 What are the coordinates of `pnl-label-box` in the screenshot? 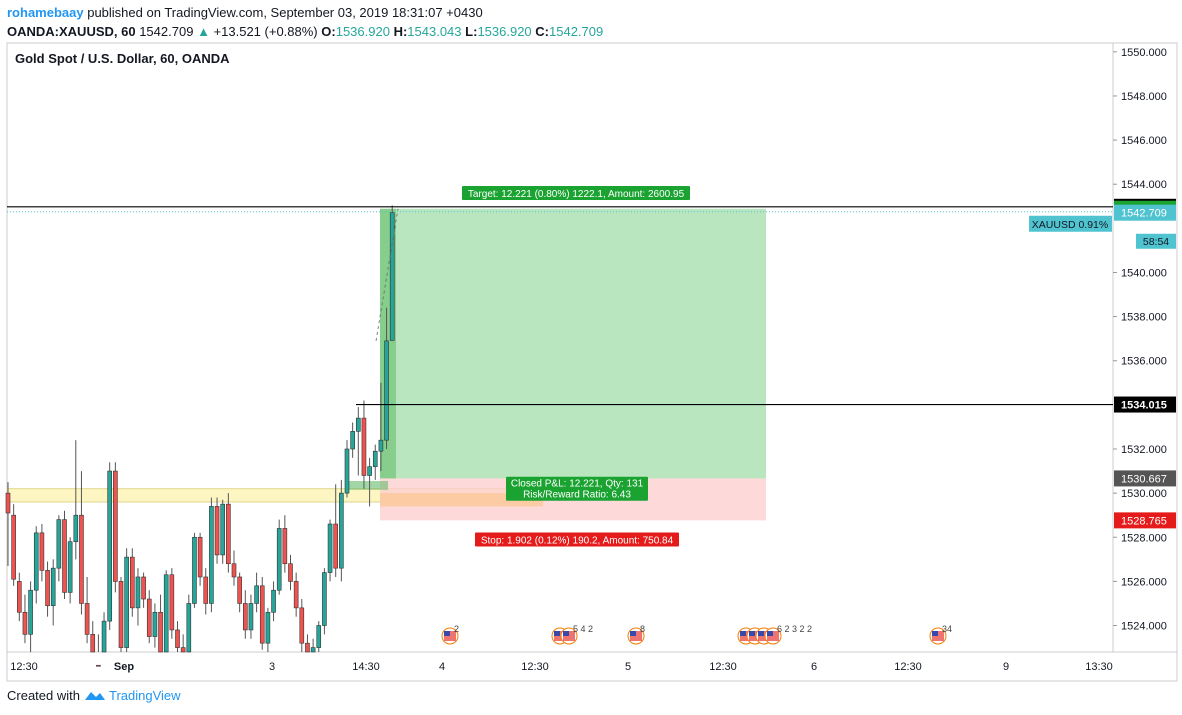 It's located at (577, 488).